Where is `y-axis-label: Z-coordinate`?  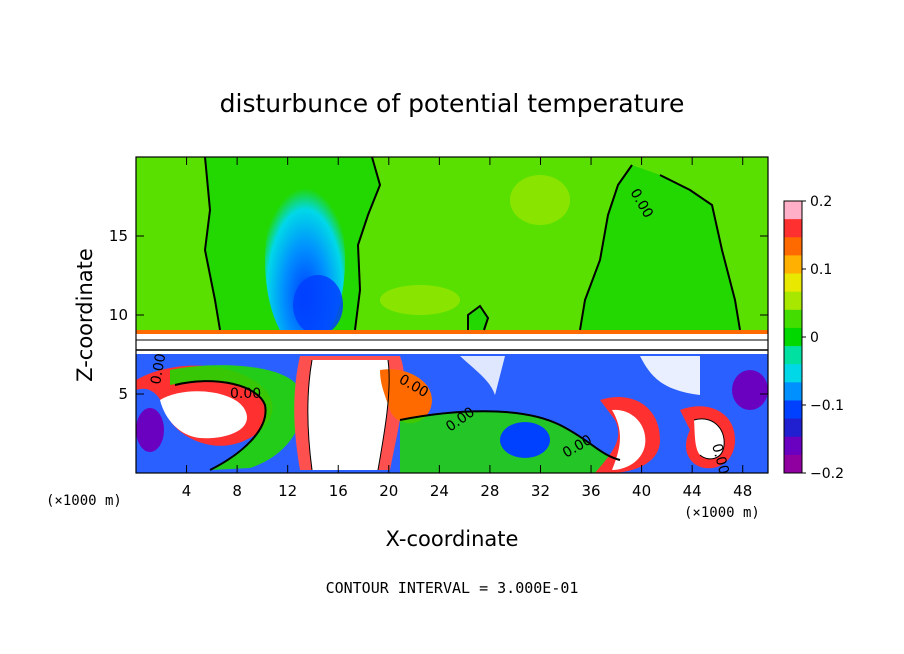 y-axis-label: Z-coordinate is located at coordinates (85, 315).